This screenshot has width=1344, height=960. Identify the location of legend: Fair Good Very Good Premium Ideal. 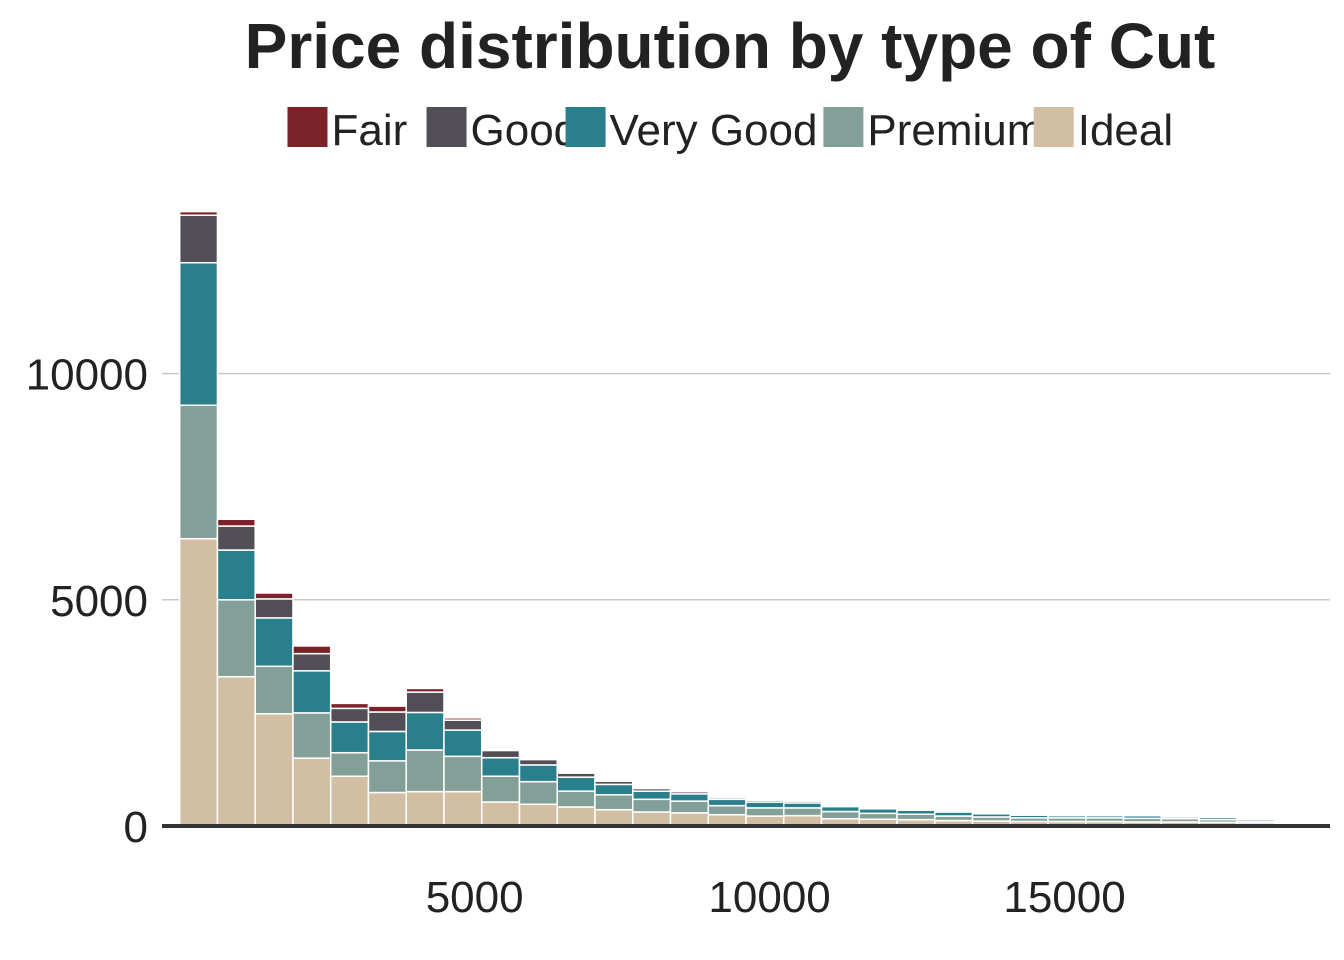
(730, 130).